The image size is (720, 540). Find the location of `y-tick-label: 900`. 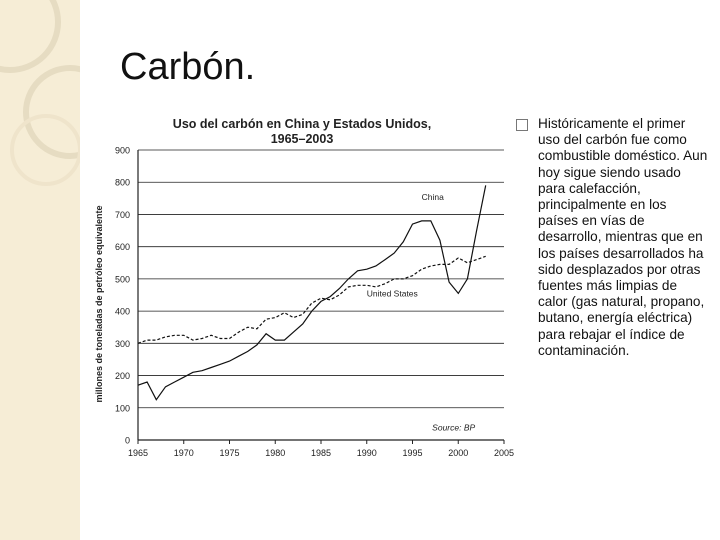

y-tick-label: 900 is located at coordinates (122, 151).